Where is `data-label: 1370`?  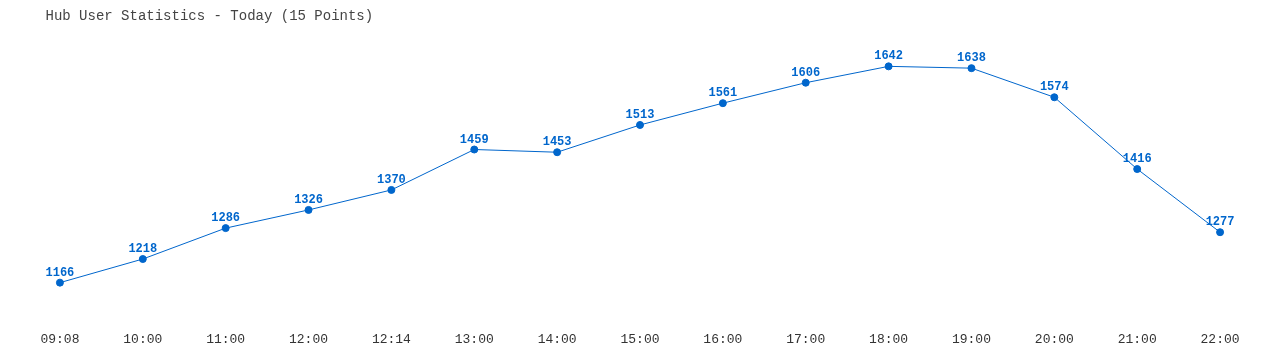 data-label: 1370 is located at coordinates (391, 179).